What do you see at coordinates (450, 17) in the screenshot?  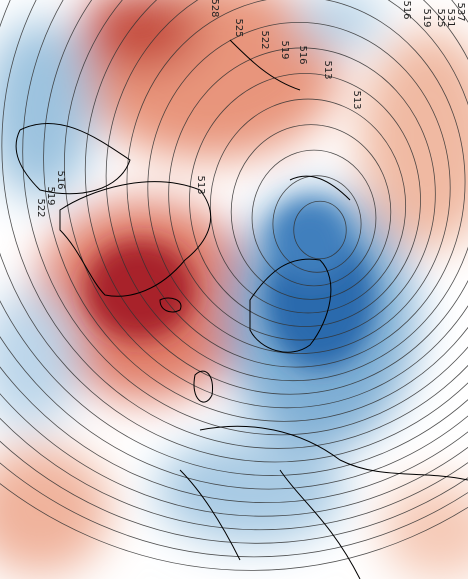 I see `contour-label: 531` at bounding box center [450, 17].